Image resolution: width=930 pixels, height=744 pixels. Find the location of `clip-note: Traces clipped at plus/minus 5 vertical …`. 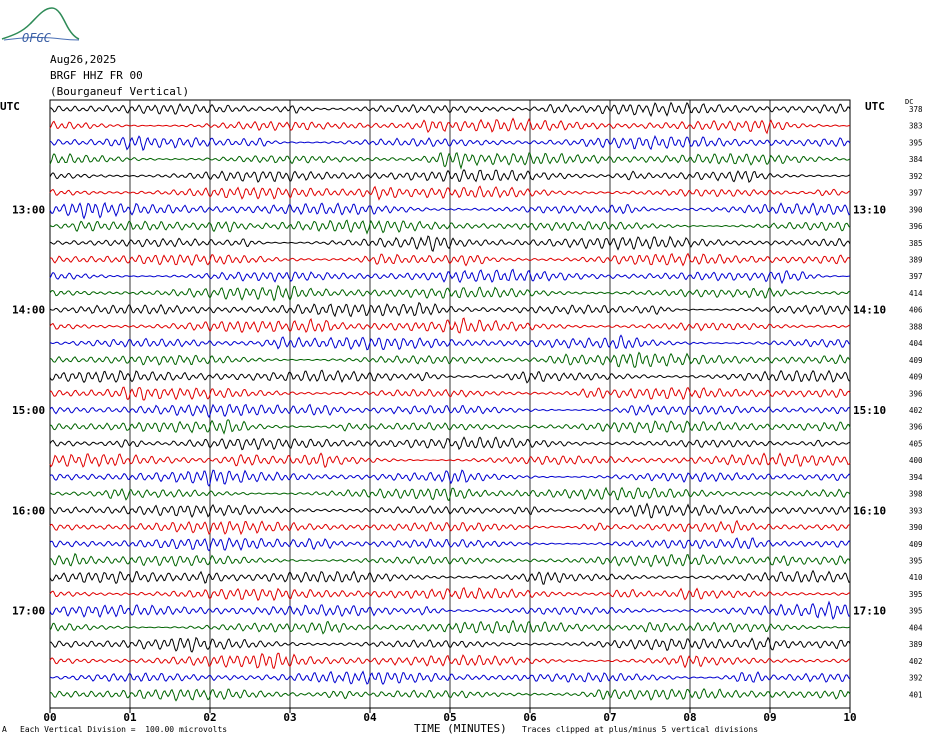

clip-note: Traces clipped at plus/minus 5 vertical … is located at coordinates (640, 729).